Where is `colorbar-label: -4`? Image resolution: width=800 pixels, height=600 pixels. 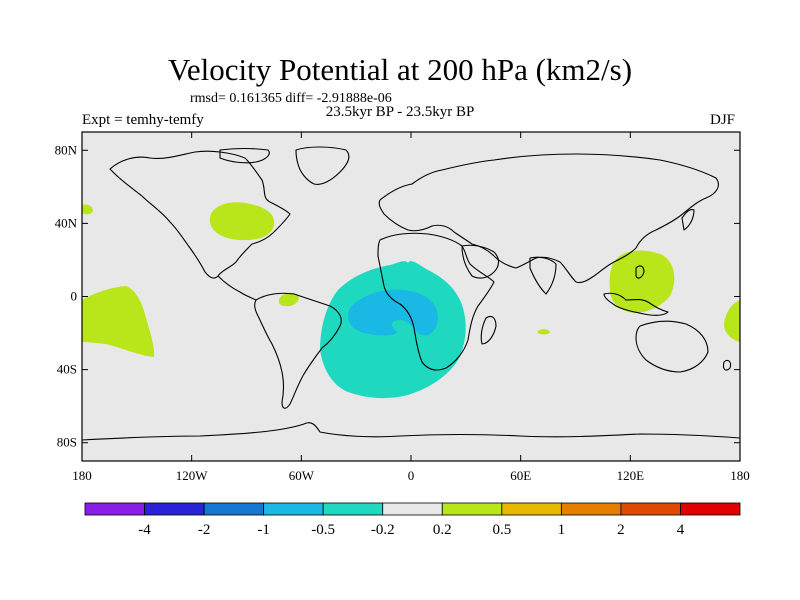
colorbar-label: -4 is located at coordinates (144, 530).